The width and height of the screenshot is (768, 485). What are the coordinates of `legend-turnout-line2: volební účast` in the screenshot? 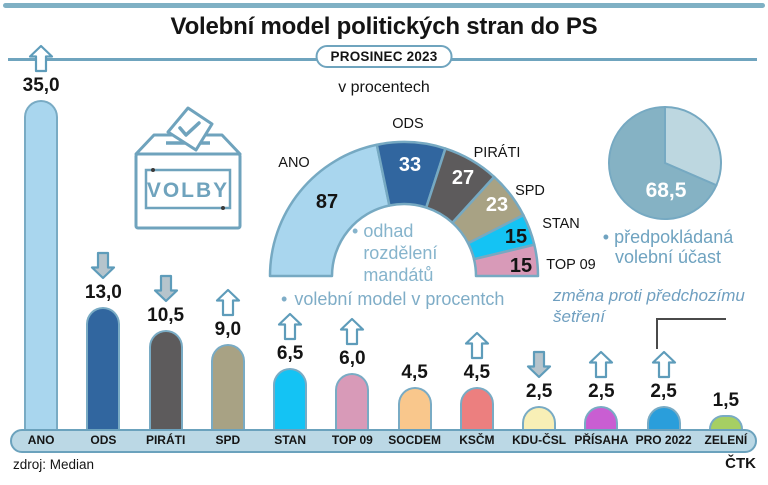 It's located at (668, 256).